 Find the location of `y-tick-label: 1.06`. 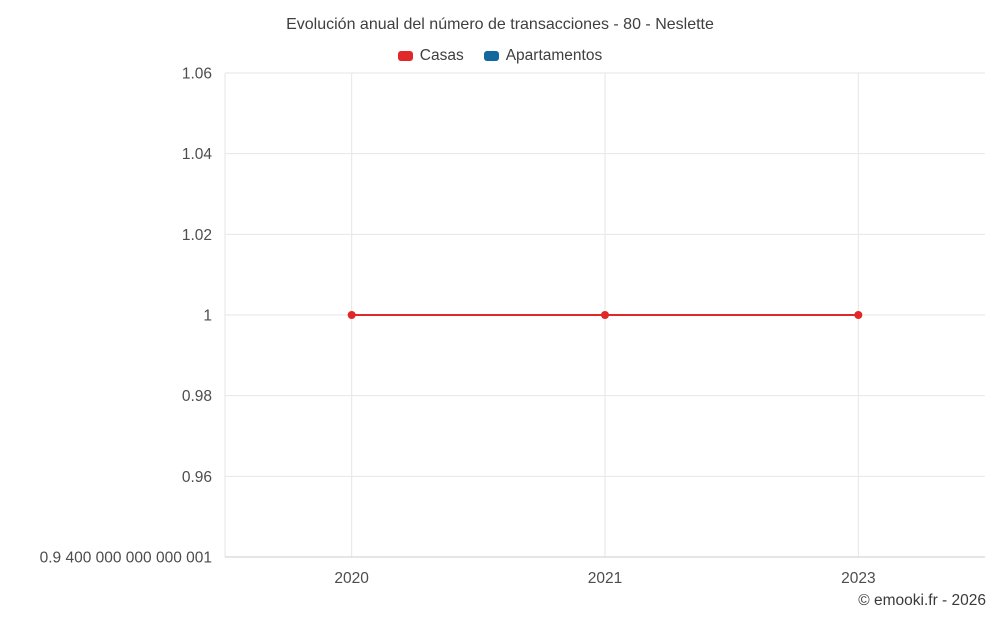

y-tick-label: 1.06 is located at coordinates (197, 74).